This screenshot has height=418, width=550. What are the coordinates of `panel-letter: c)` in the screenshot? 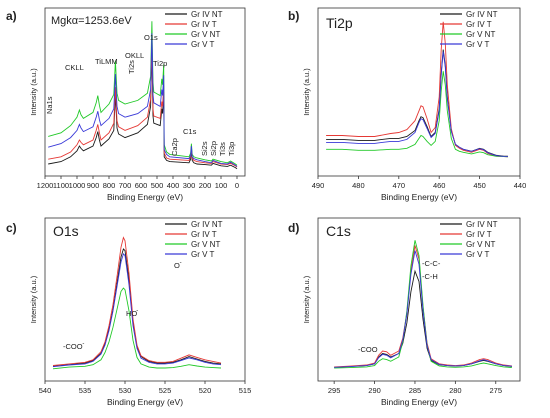 It's located at (11, 228).